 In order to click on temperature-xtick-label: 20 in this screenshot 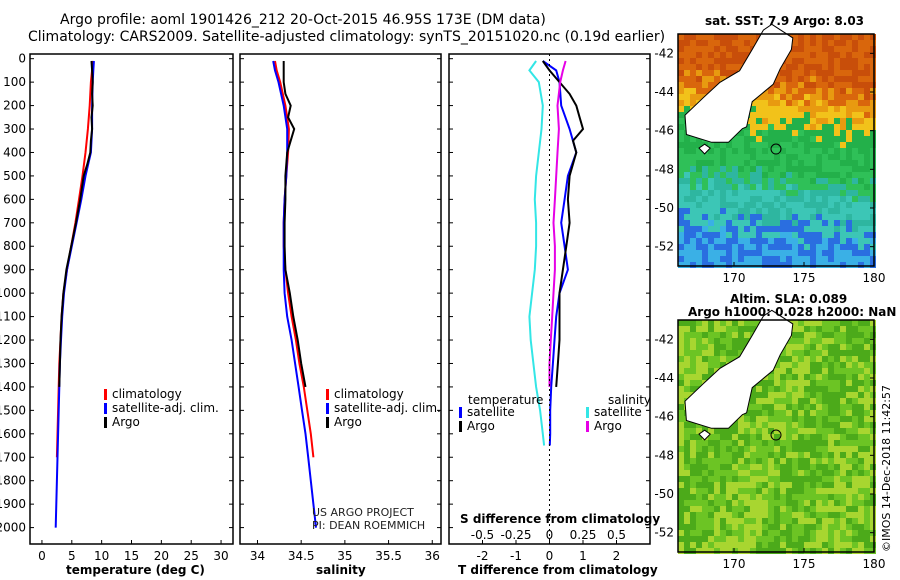, I will do `click(161, 556)`.